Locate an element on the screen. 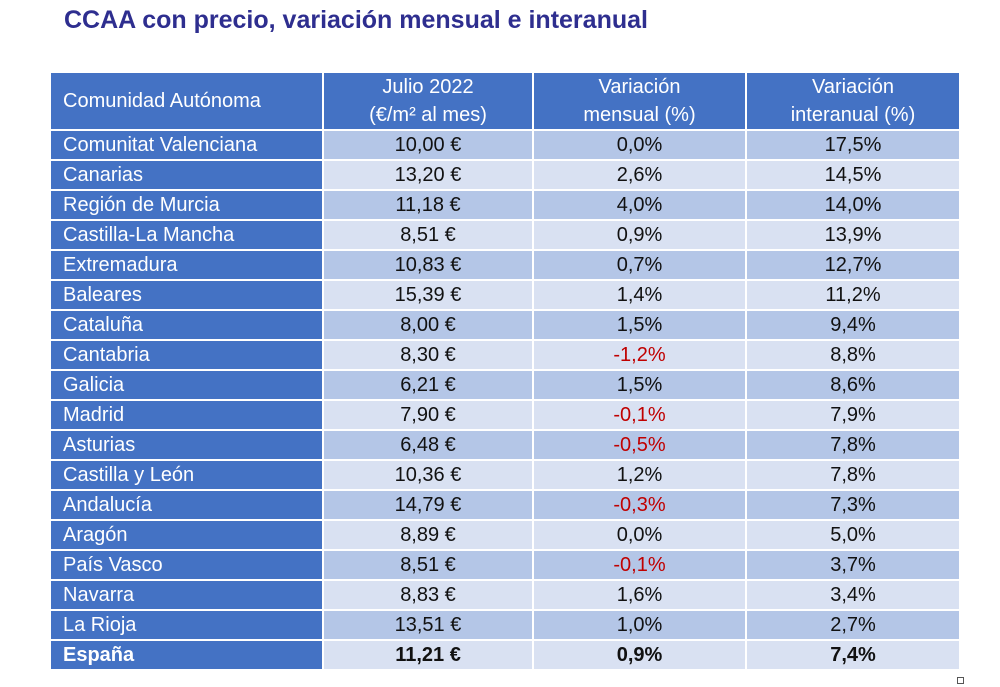 This screenshot has width=1000, height=687. monthly-cell: 0,7% is located at coordinates (640, 265).